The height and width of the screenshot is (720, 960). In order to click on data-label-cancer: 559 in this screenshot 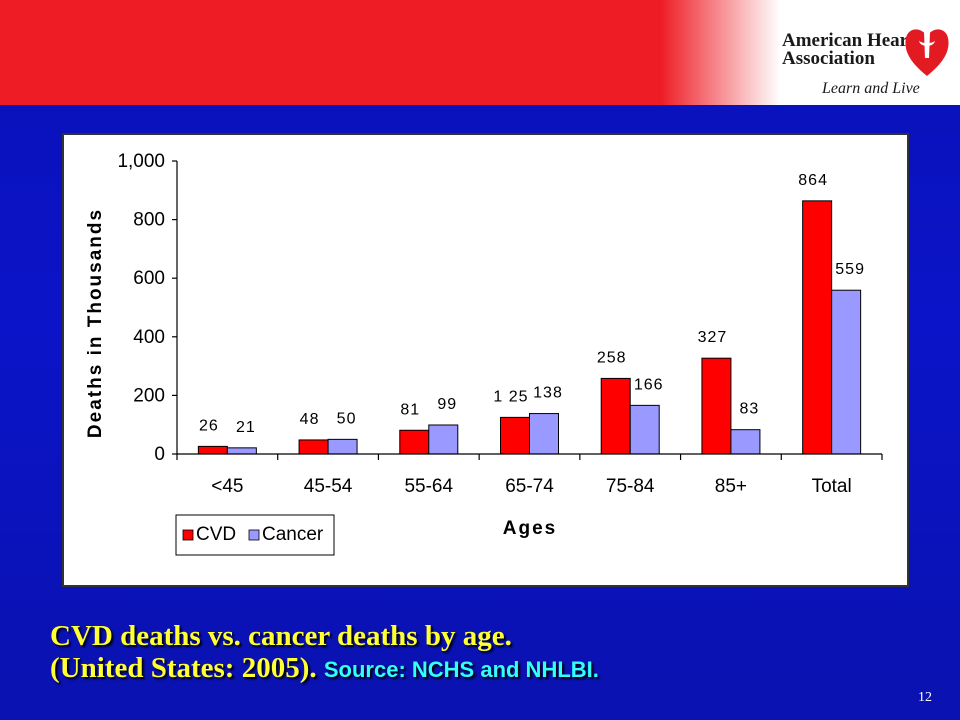, I will do `click(850, 269)`.